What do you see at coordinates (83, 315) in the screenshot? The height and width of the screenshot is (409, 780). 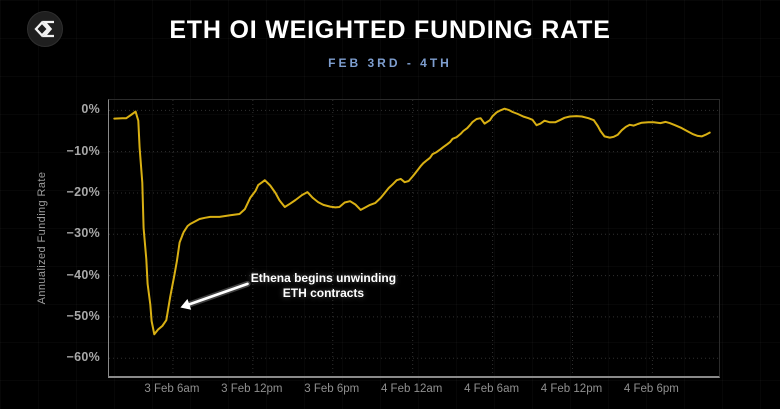 I see `y-tick-label: −50%` at bounding box center [83, 315].